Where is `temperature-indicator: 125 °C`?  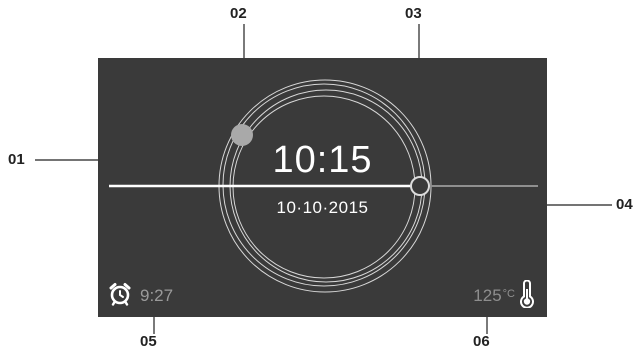
temperature-indicator: 125 °C is located at coordinates (504, 294).